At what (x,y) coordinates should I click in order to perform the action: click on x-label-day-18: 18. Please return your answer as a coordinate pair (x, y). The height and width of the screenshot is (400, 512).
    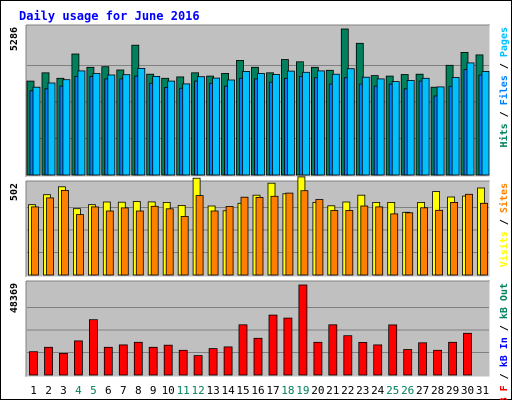
    Looking at the image, I should click on (287, 390).